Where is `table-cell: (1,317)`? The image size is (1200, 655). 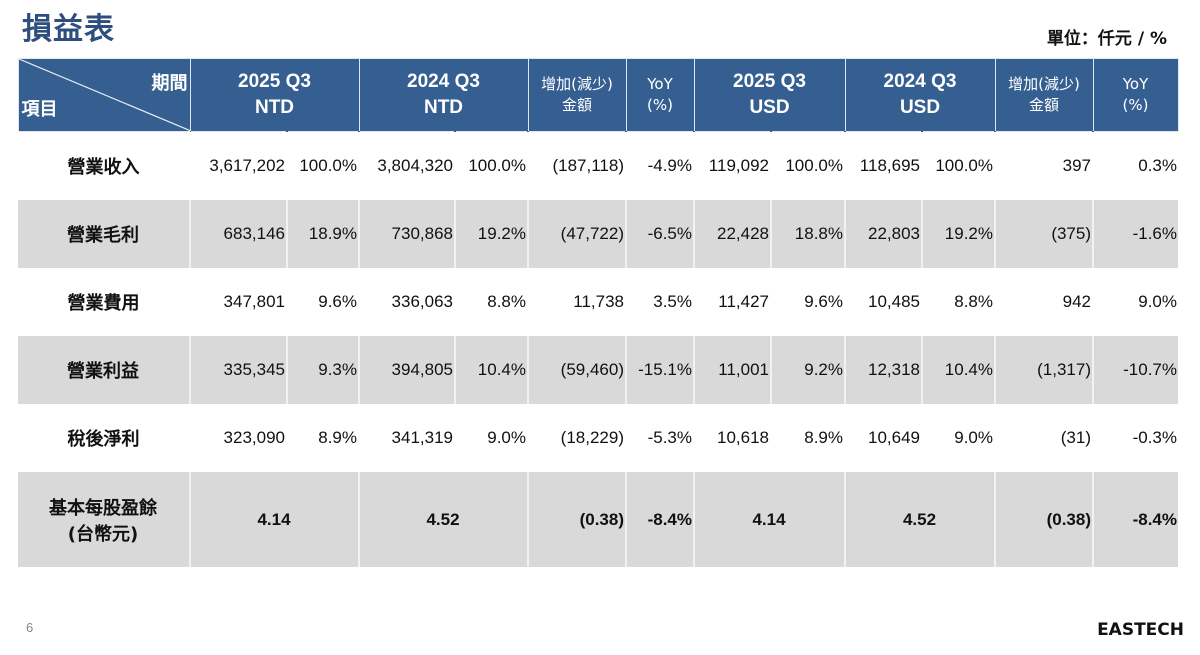 table-cell: (1,317) is located at coordinates (1043, 370).